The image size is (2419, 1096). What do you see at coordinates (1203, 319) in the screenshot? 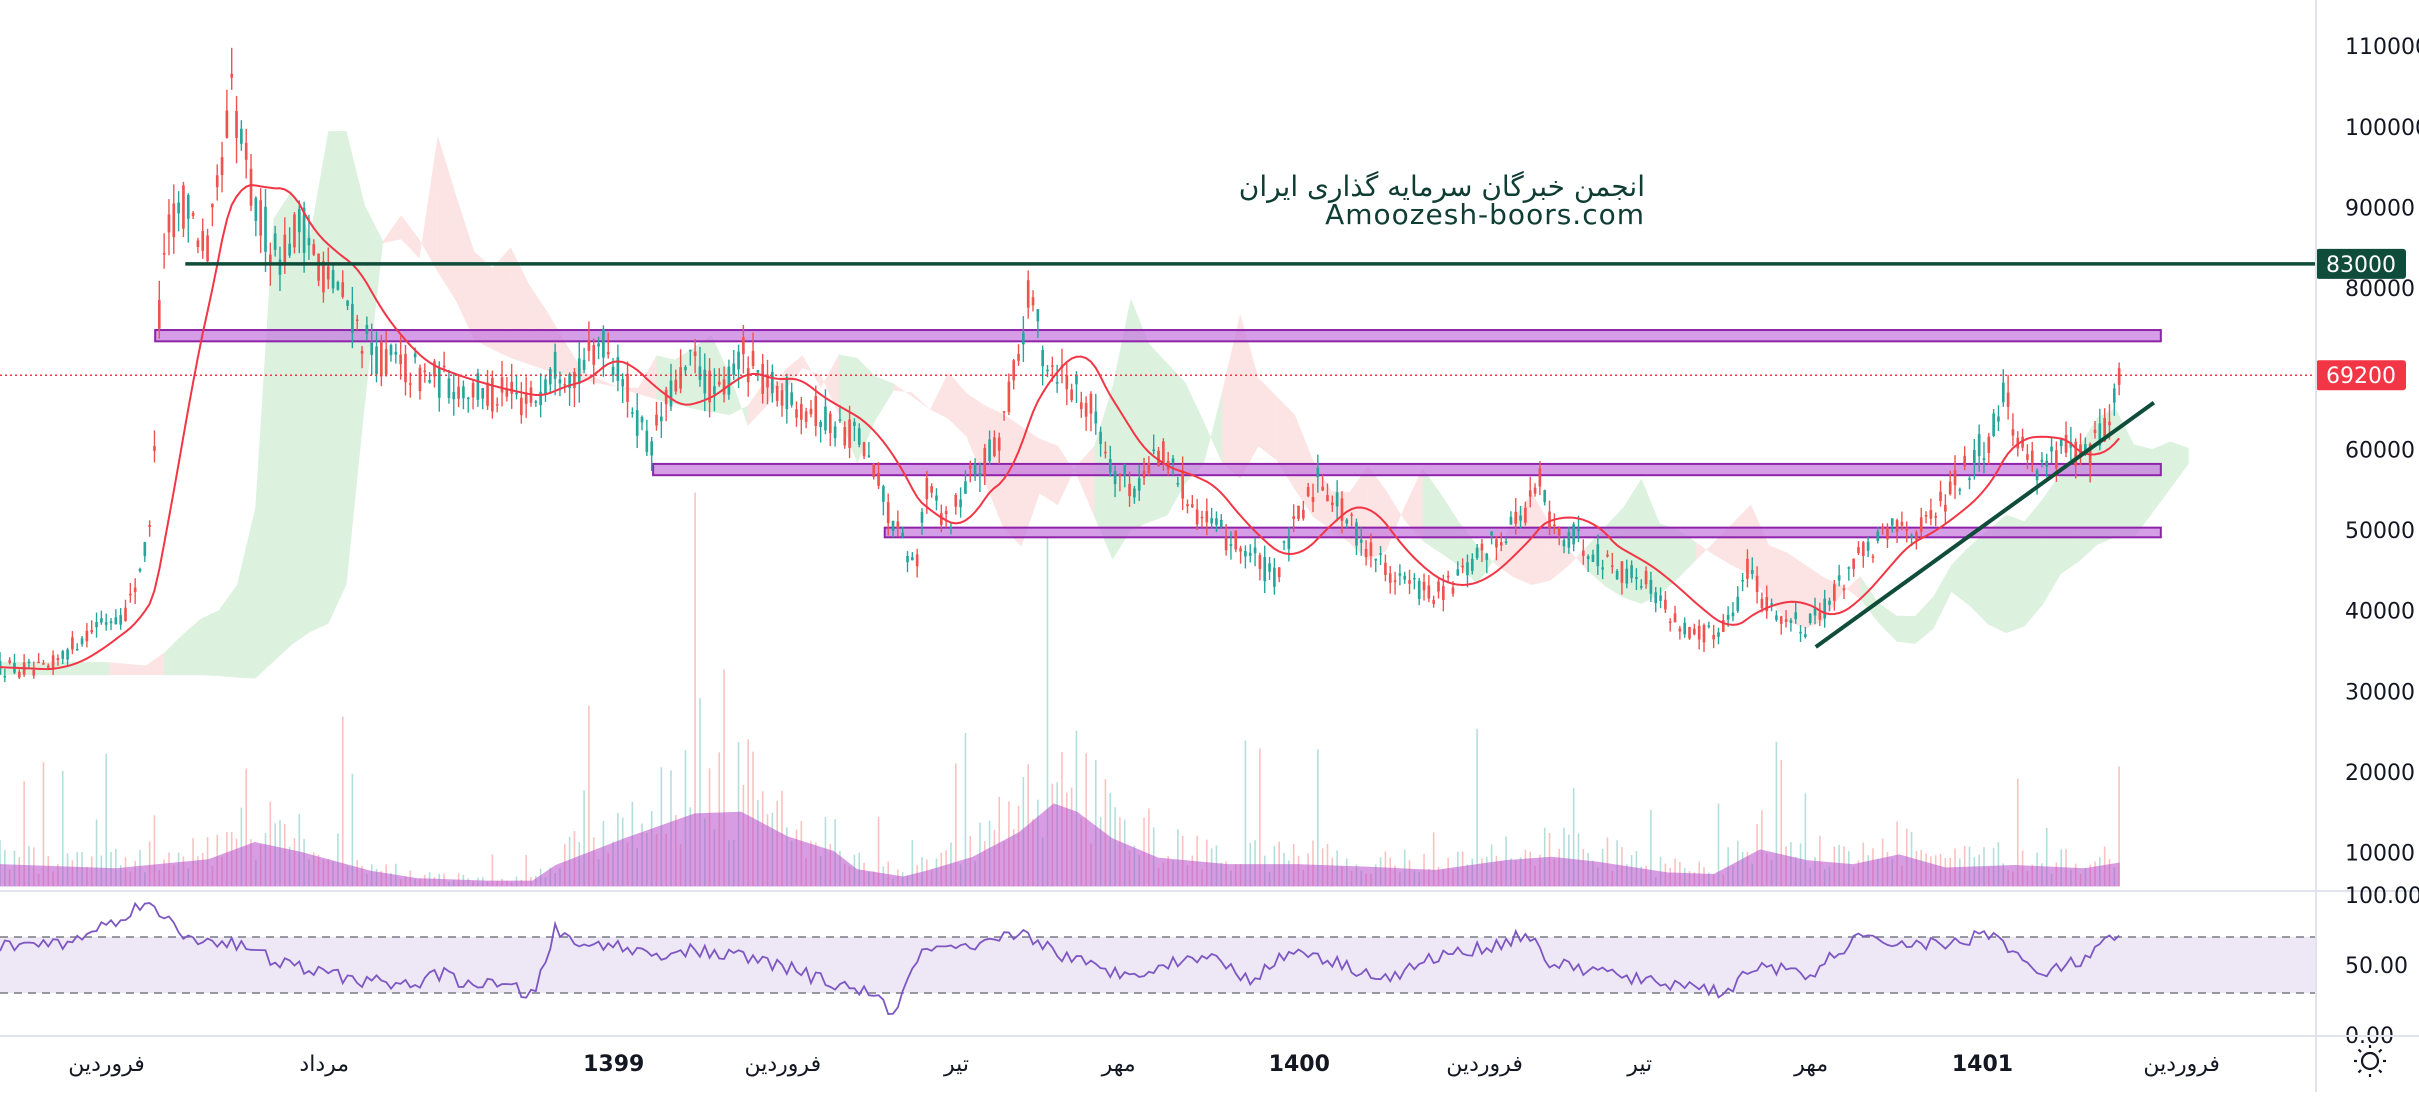
I see `horizontal-levels: 83000 69200` at bounding box center [1203, 319].